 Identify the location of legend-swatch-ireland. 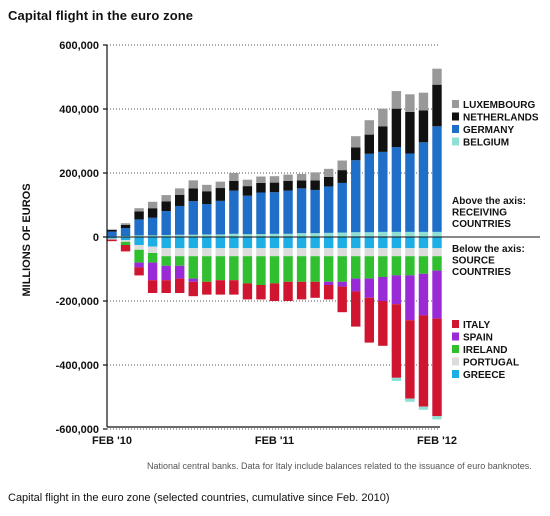
(455, 349).